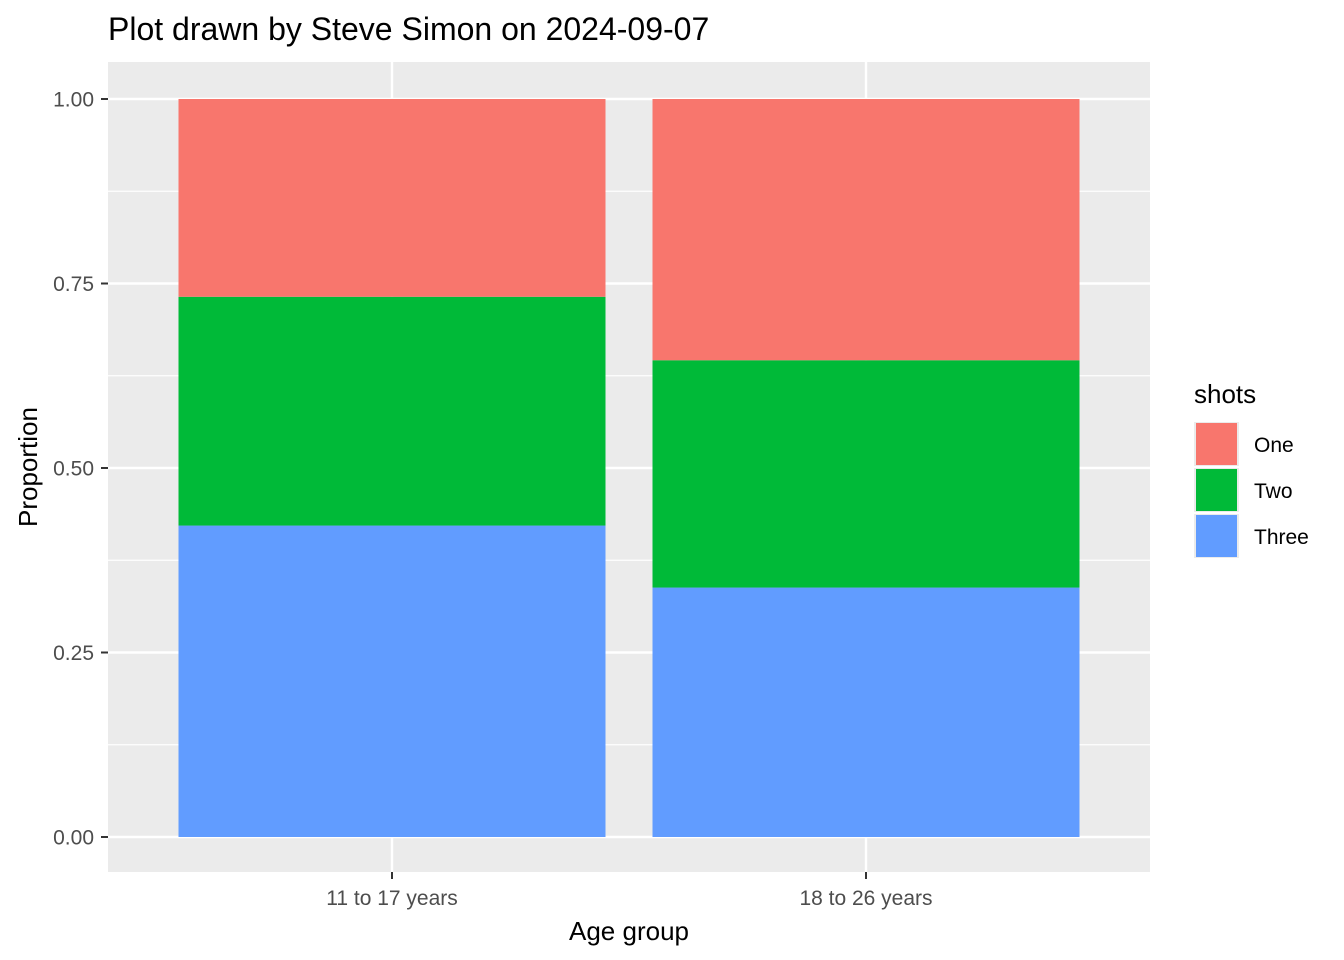 The image size is (1344, 960). Describe the element at coordinates (28, 467) in the screenshot. I see `y-axis-title: Proportion` at that location.